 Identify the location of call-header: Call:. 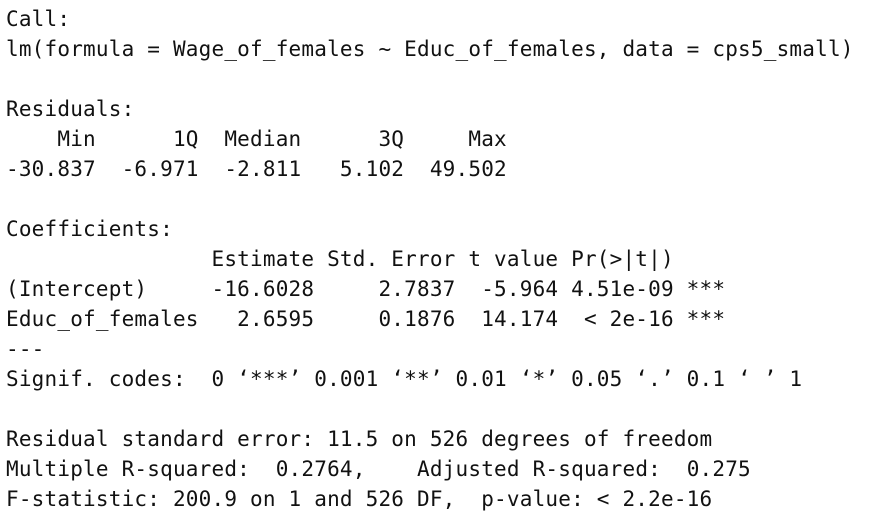
(38, 19).